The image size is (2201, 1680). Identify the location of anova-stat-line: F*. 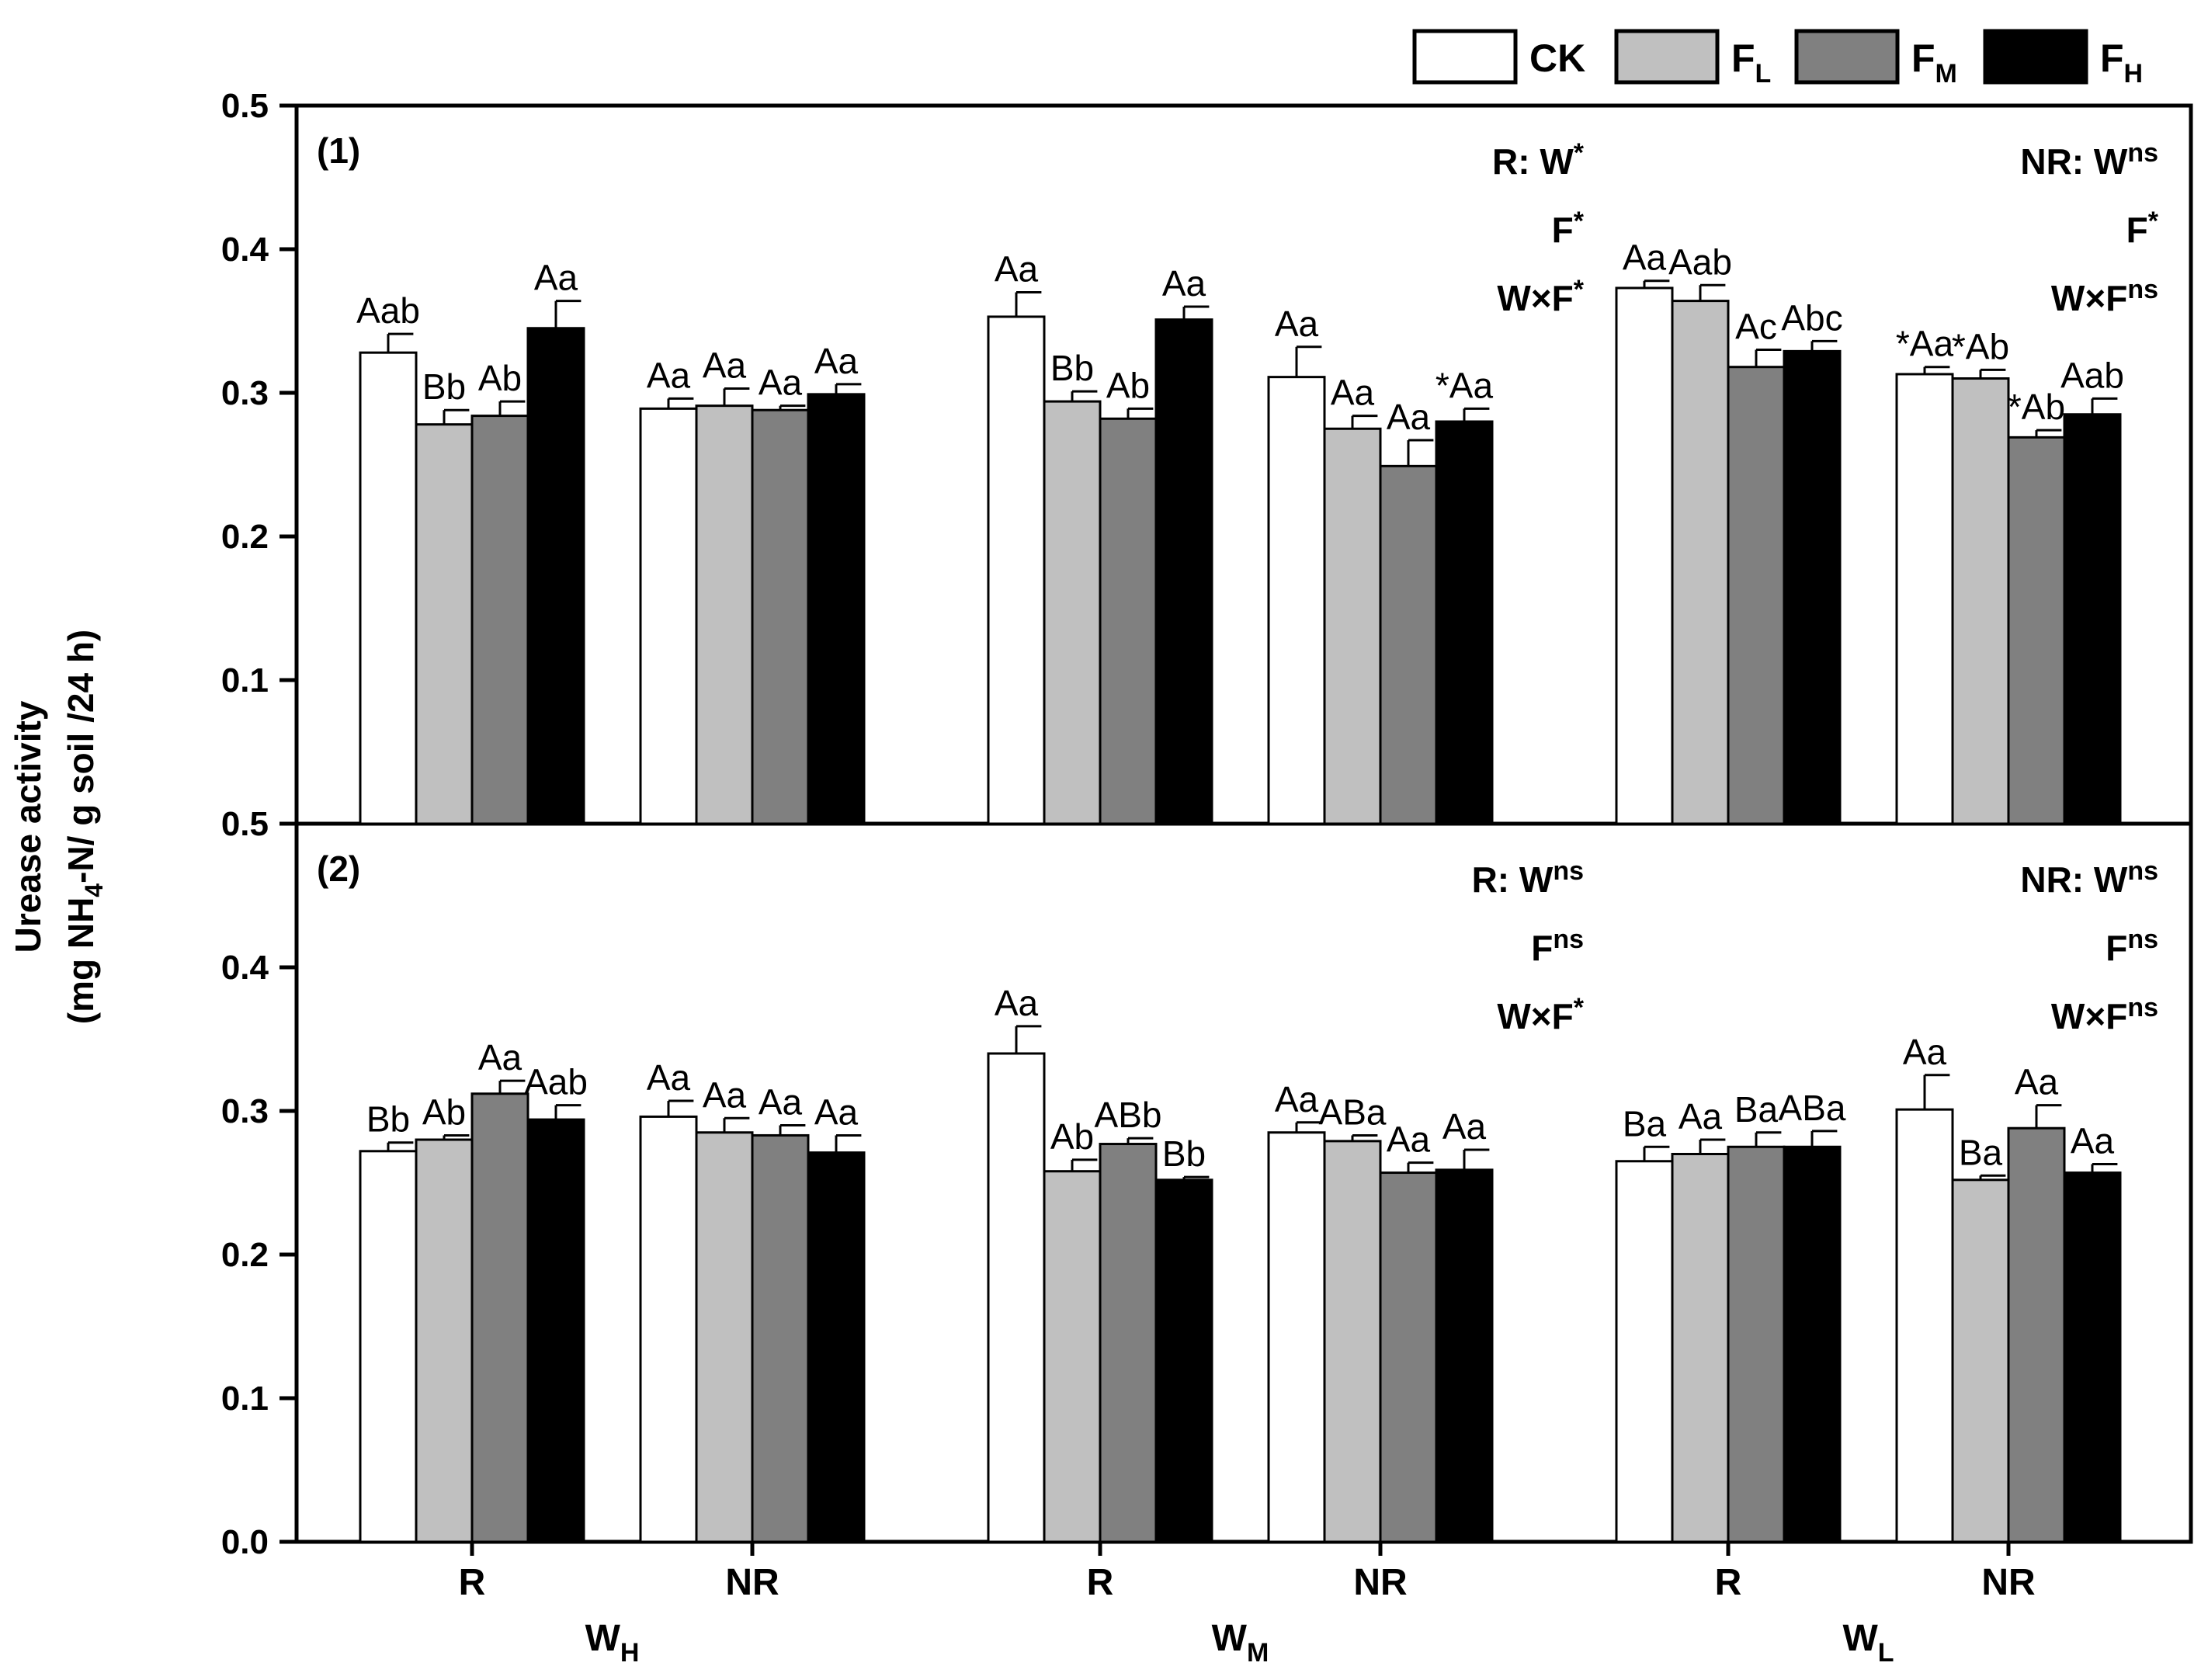
(1568, 228).